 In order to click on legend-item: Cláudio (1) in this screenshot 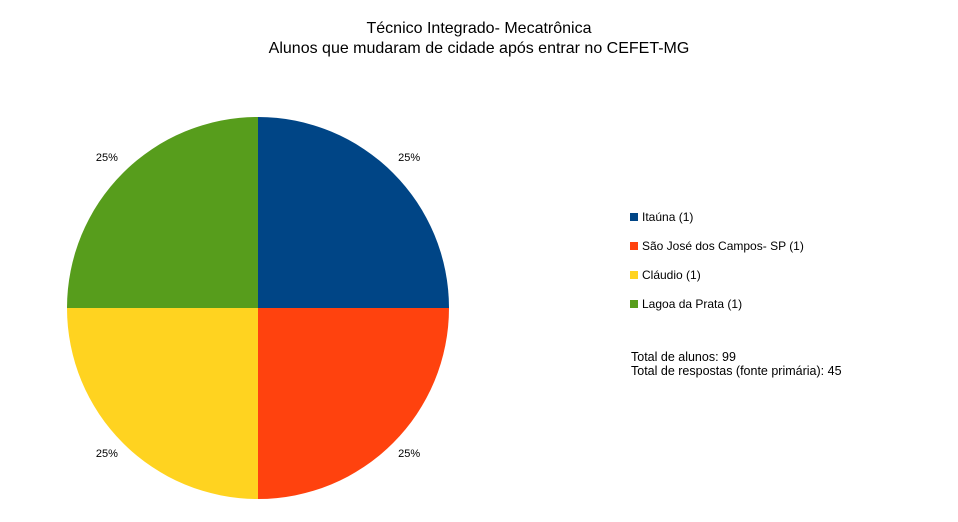, I will do `click(717, 281)`.